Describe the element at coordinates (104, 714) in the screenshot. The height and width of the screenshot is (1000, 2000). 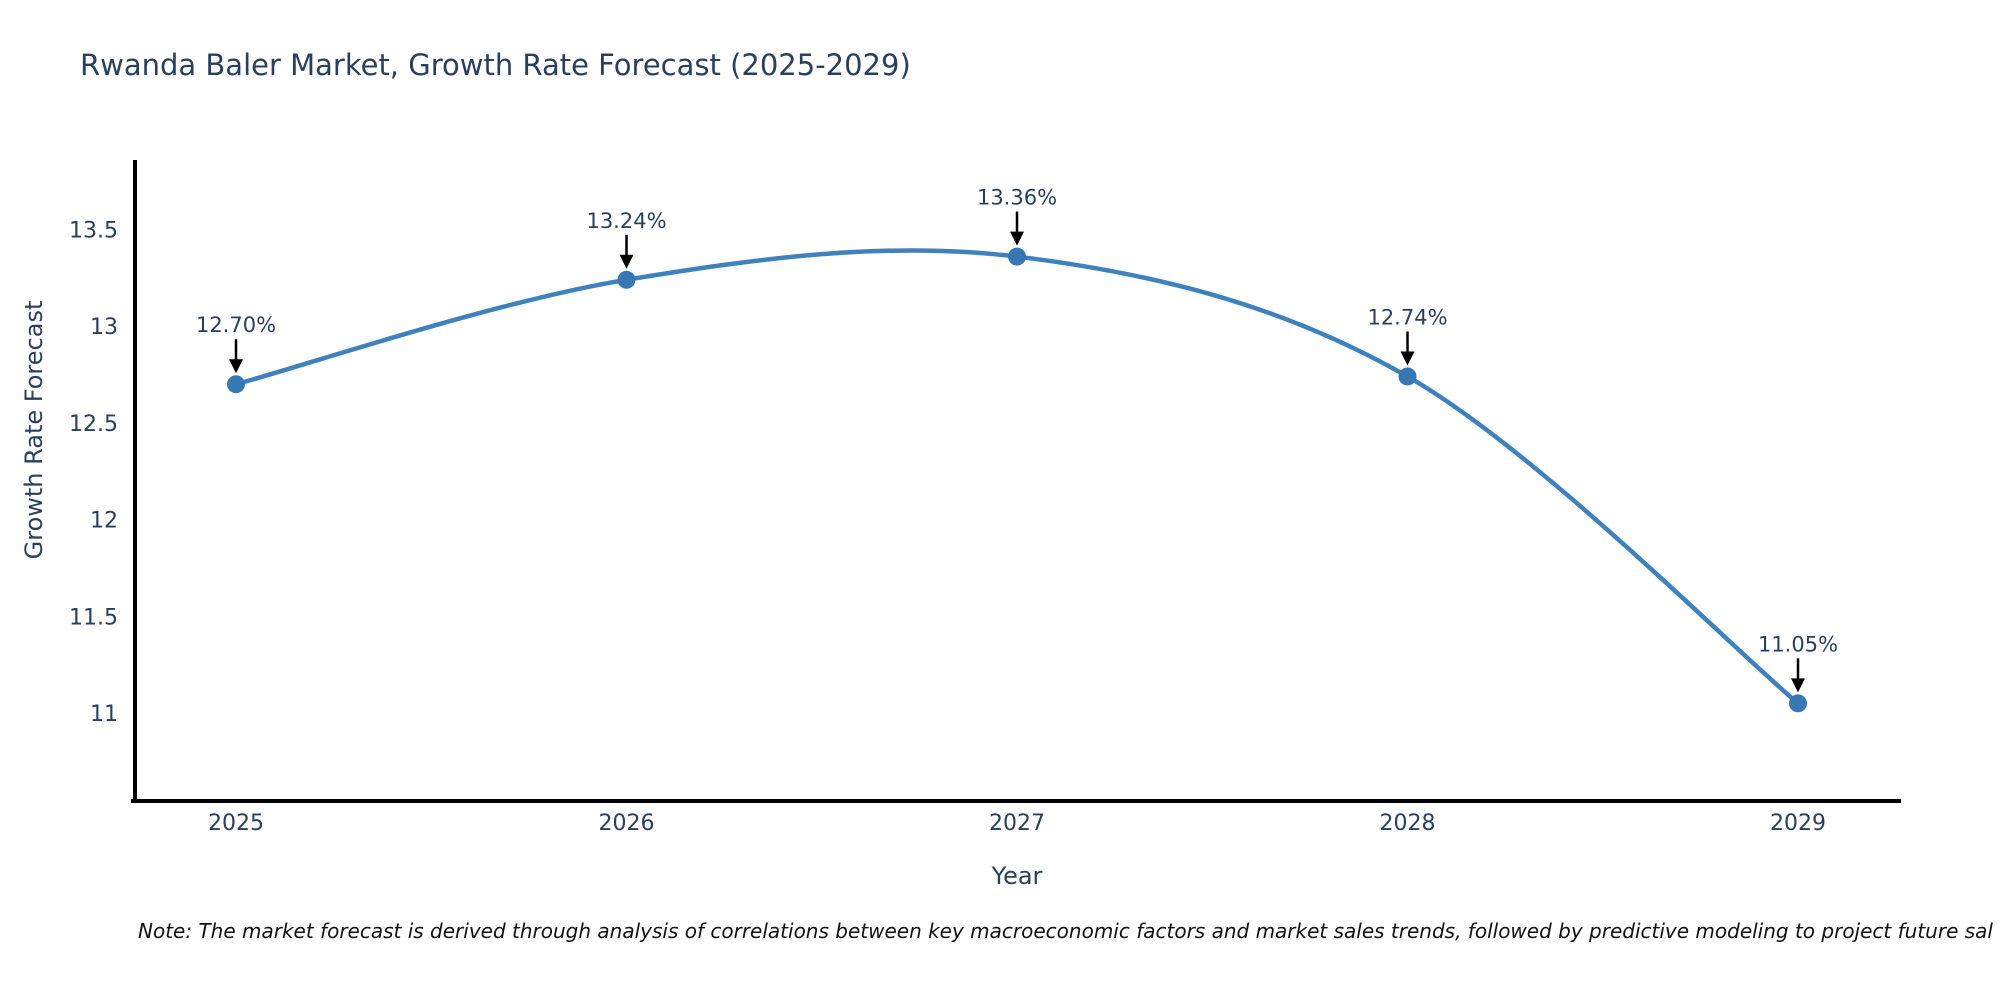
I see `y-tick-label: 11` at that location.